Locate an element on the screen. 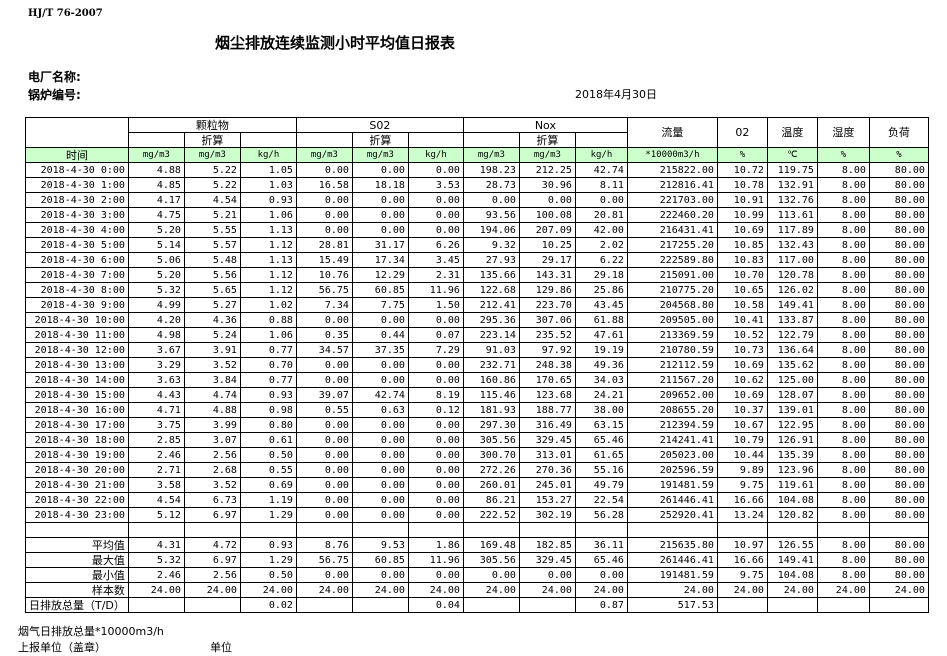  value-cell: 0.12 is located at coordinates (435, 410).